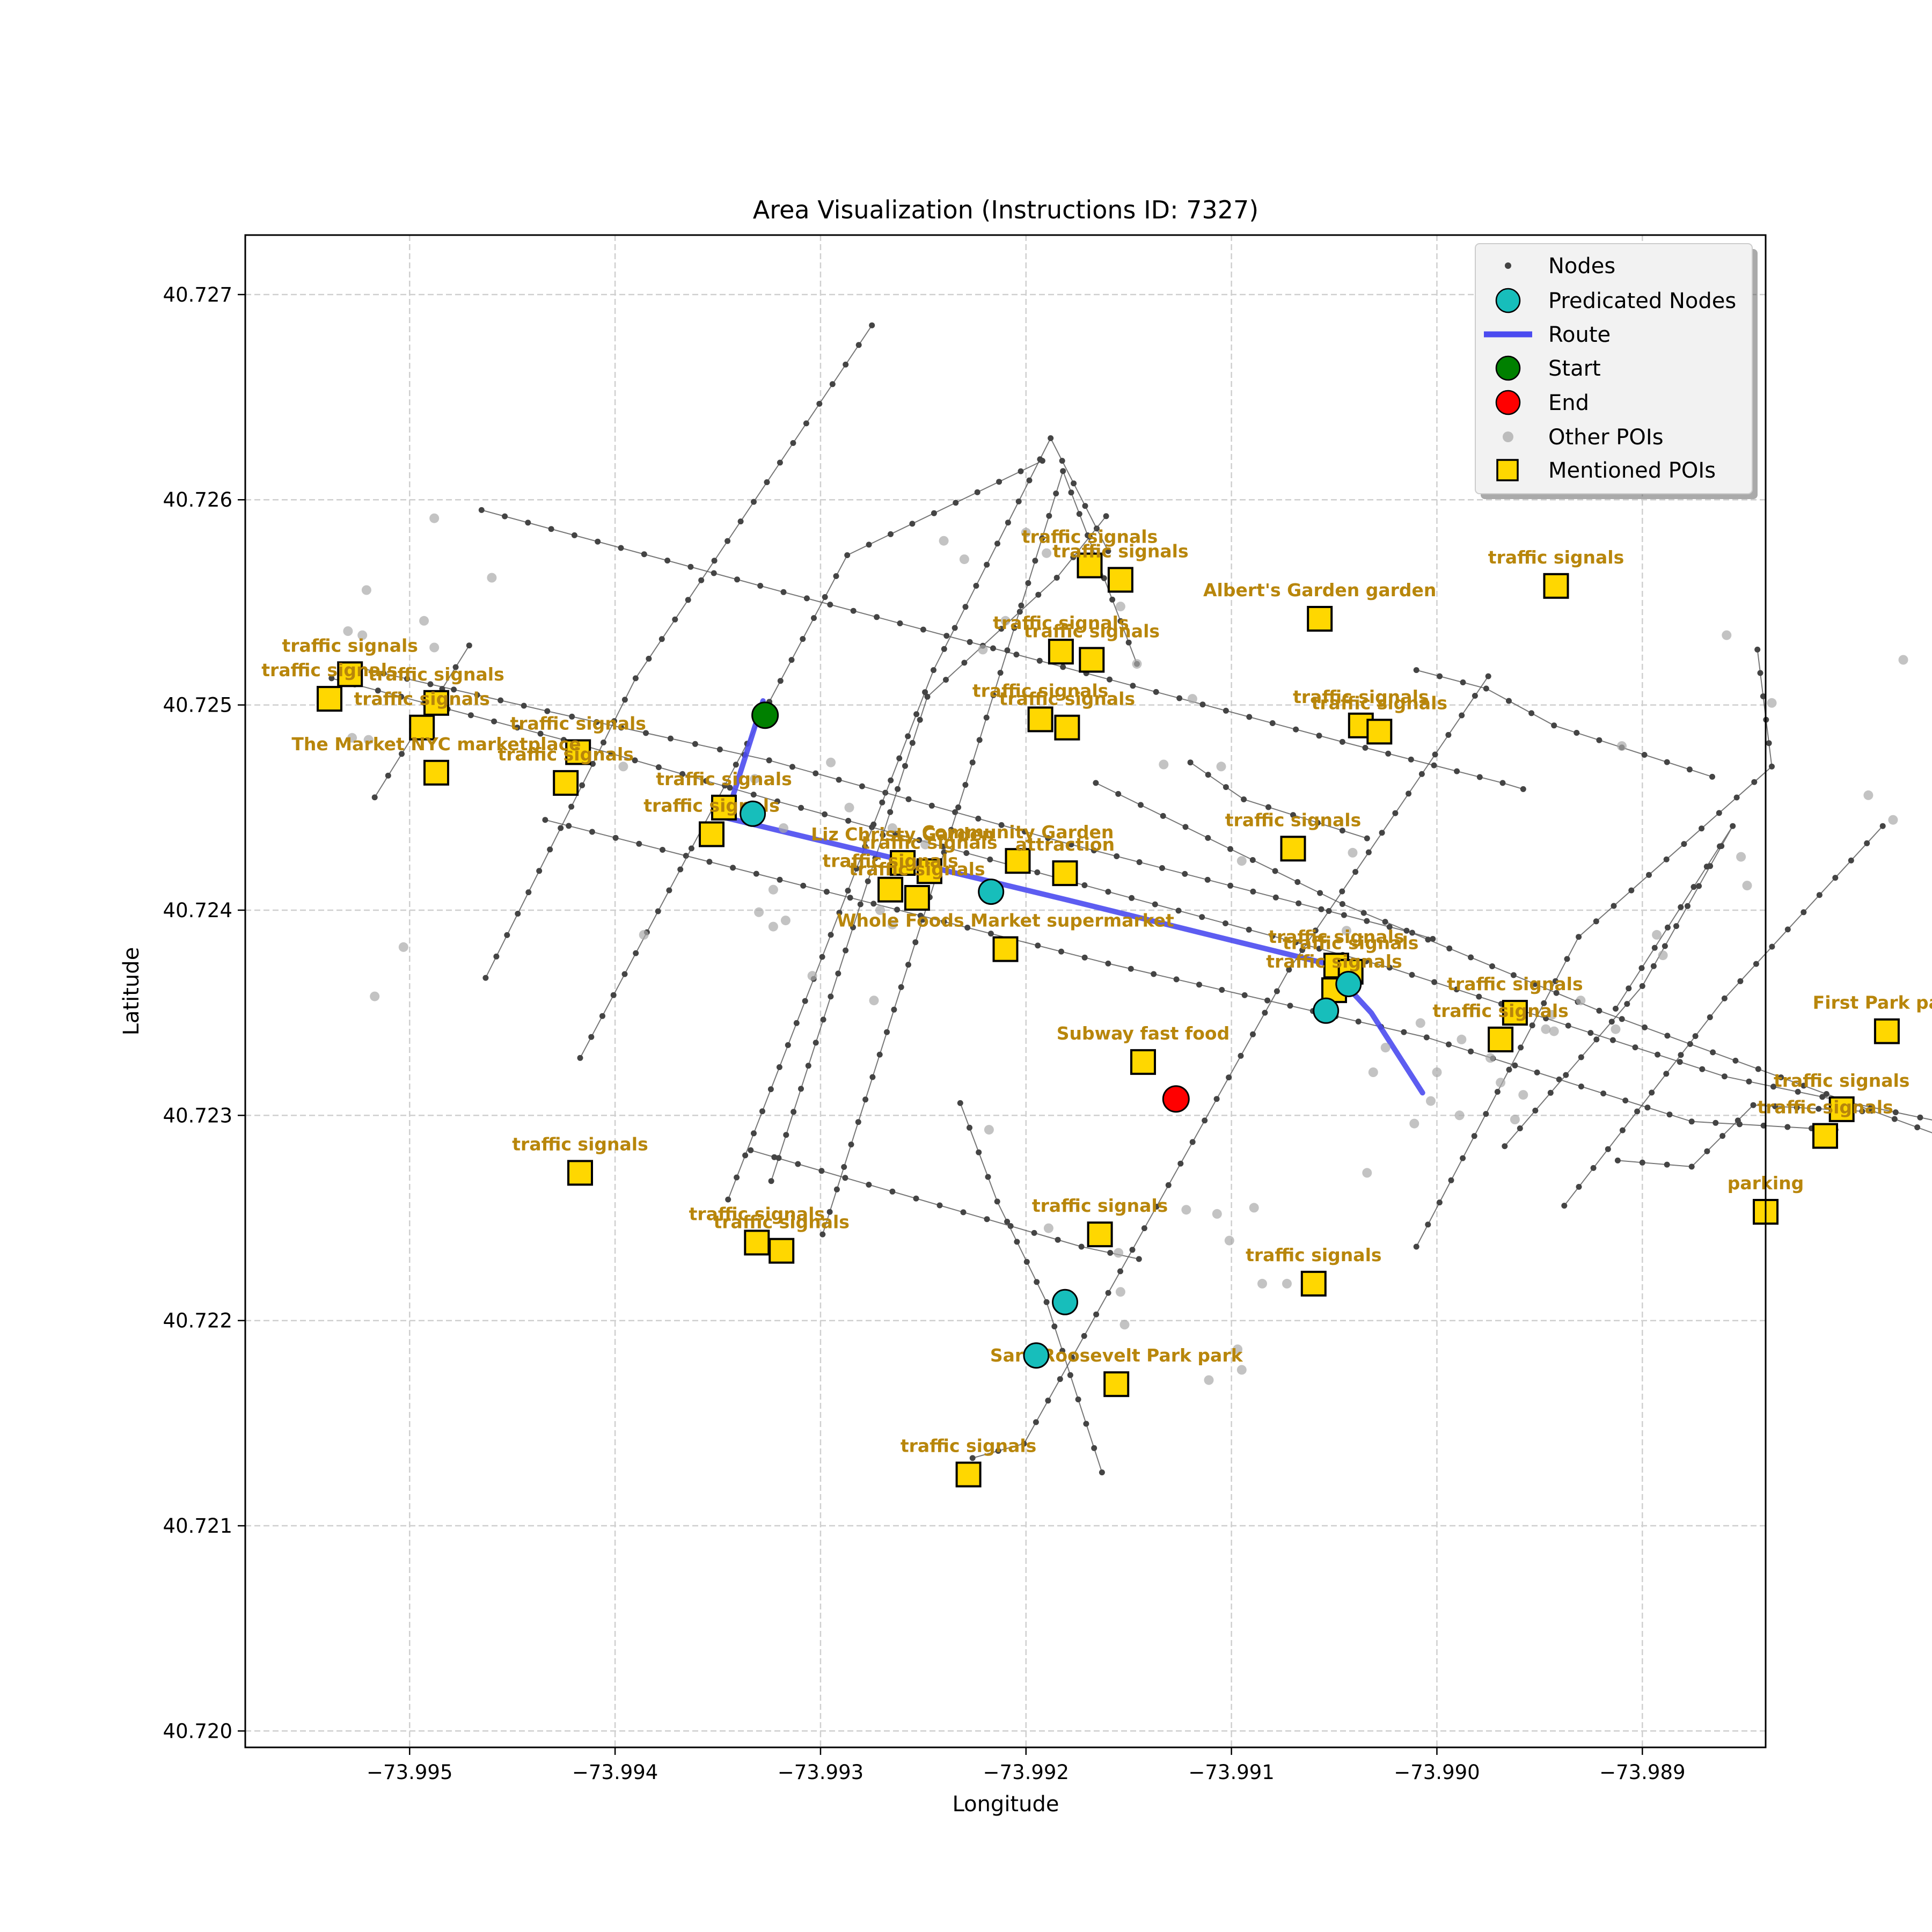 The height and width of the screenshot is (1932, 1932). Describe the element at coordinates (1614, 368) in the screenshot. I see `legend-box` at that location.